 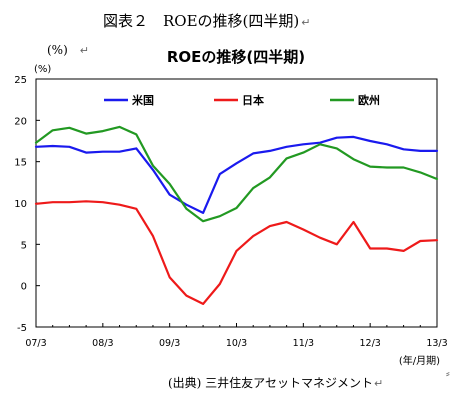 I want to click on percent-label: (%) ↵, so click(x=68, y=50).